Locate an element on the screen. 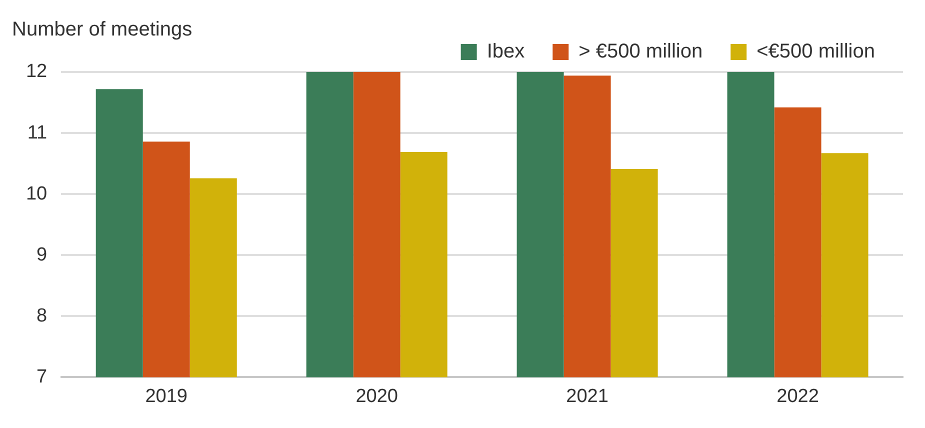 The image size is (925, 428). x-tick-label: 2022 is located at coordinates (797, 396).